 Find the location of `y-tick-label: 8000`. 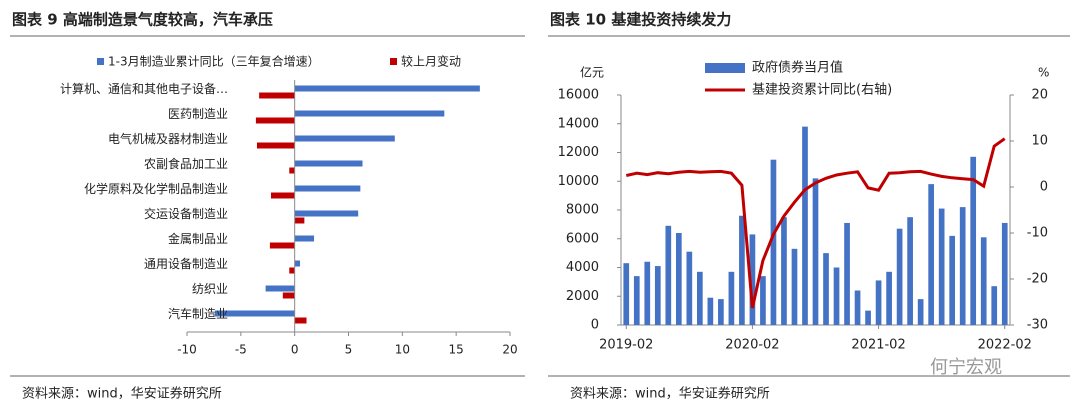

y-tick-label: 8000 is located at coordinates (582, 210).